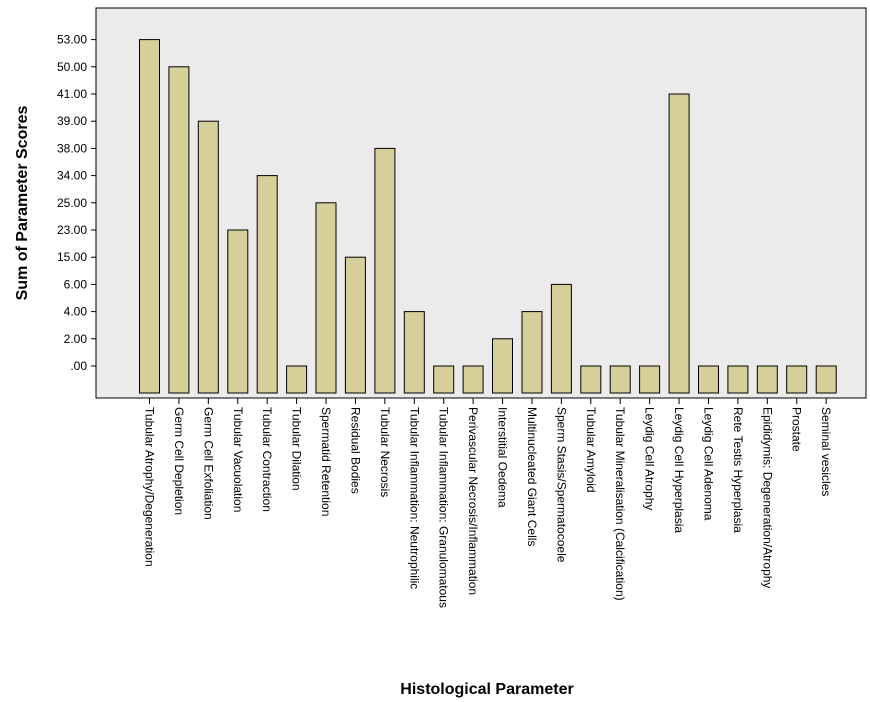 The image size is (870, 702). What do you see at coordinates (650, 458) in the screenshot?
I see `x-tick-label: Leydig Cell Atrophy` at bounding box center [650, 458].